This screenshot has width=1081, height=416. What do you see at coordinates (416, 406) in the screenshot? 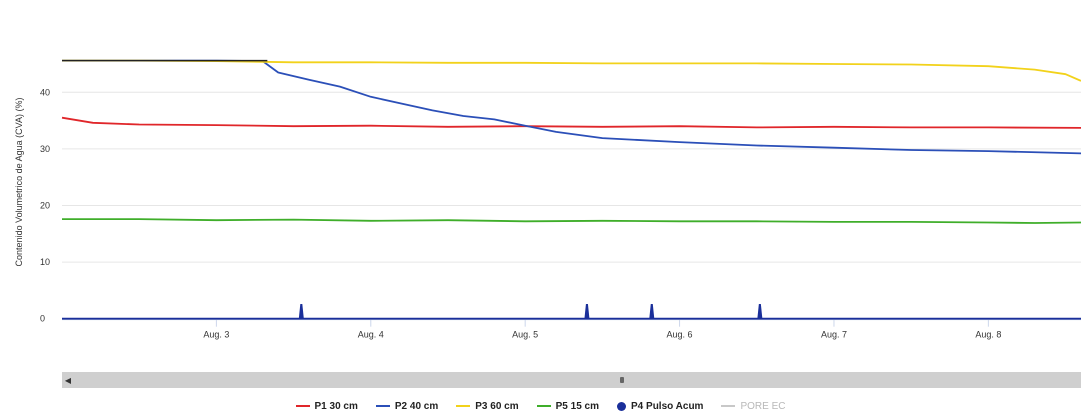
I see `legend-label: P2 40 cm` at bounding box center [416, 406].